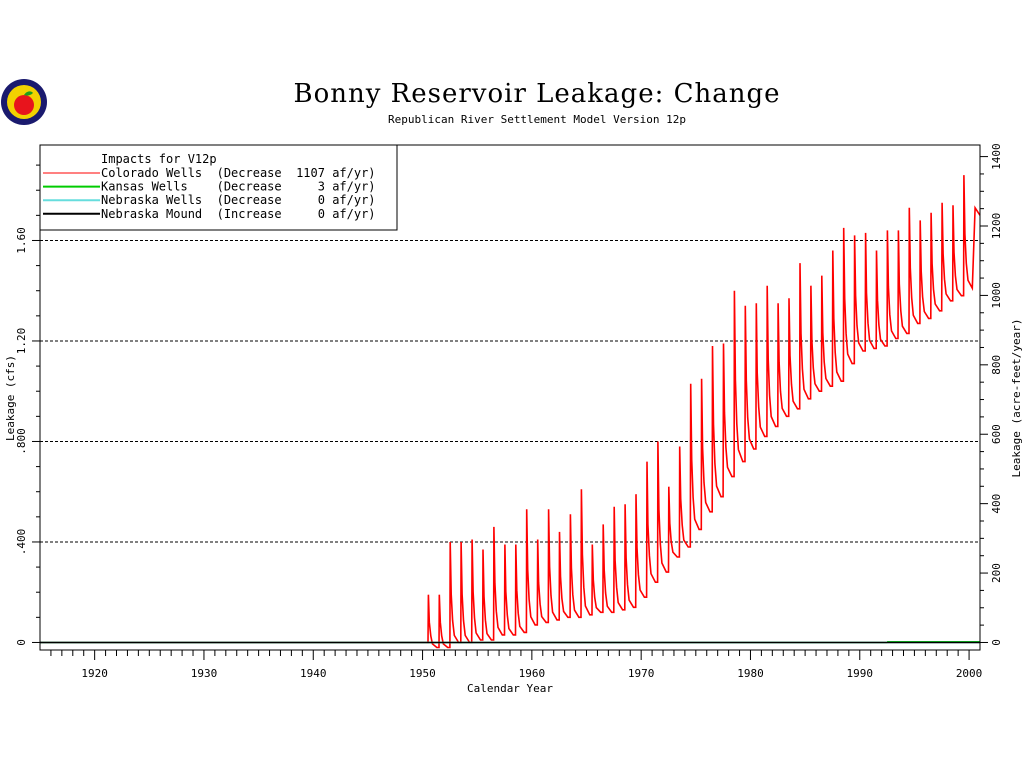 This screenshot has height=768, width=1024. I want to click on y2-tick-label: 1400, so click(996, 156).